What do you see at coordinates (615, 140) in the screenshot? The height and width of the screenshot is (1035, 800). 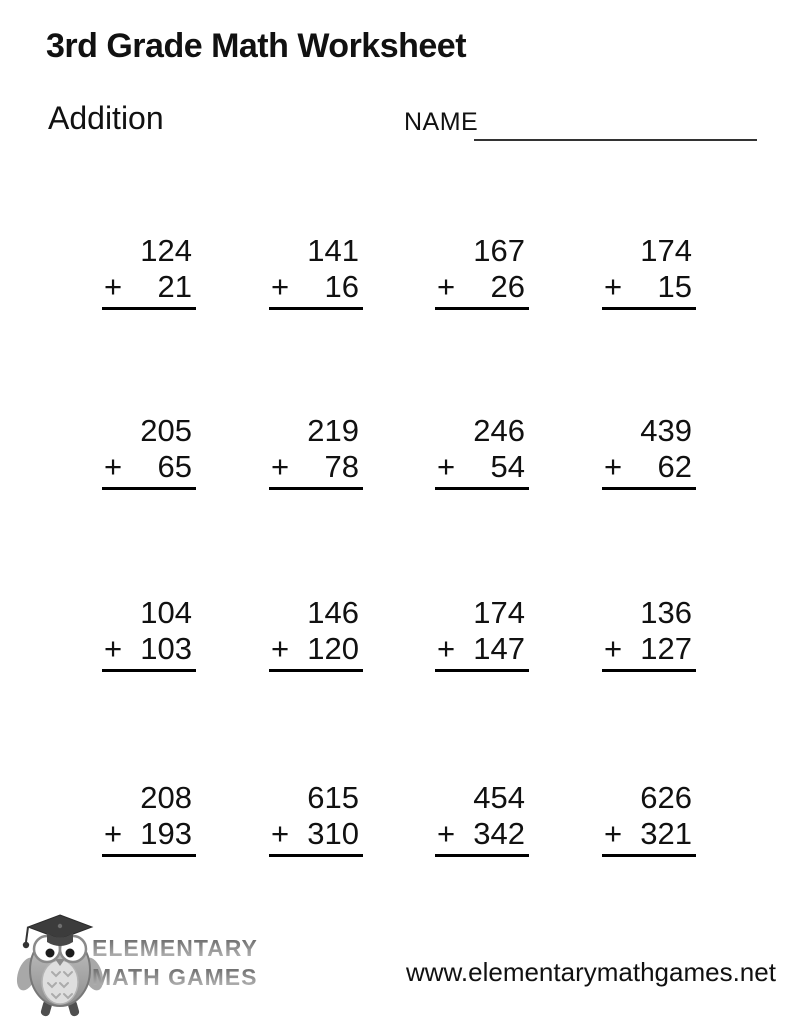 I see `name-blank-line` at bounding box center [615, 140].